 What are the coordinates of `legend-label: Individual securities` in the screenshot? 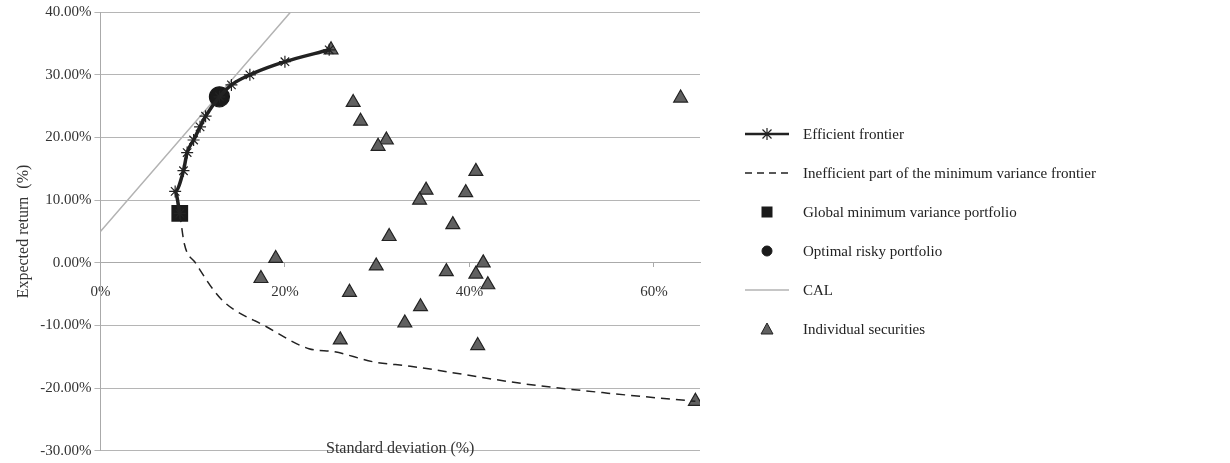 It's located at (864, 329).